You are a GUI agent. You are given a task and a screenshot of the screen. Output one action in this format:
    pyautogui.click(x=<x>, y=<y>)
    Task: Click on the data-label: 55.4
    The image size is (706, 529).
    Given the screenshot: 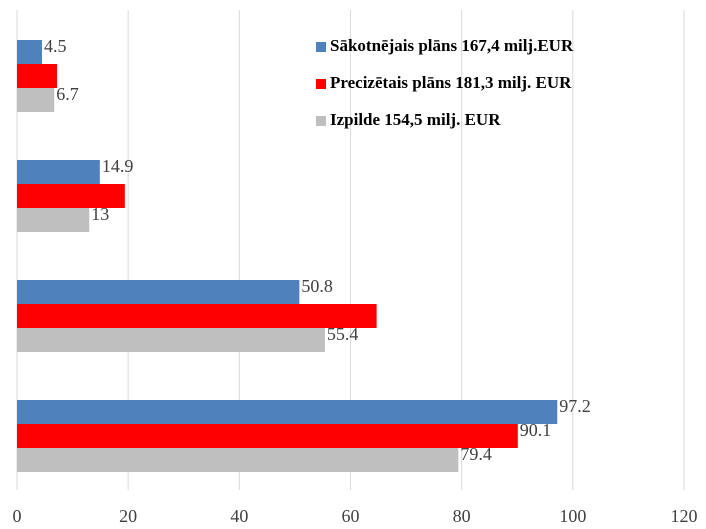 What is the action you would take?
    pyautogui.click(x=343, y=334)
    